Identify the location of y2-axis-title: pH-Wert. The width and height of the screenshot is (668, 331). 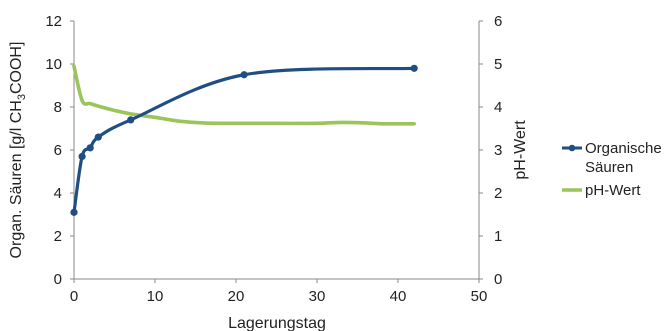
(520, 150).